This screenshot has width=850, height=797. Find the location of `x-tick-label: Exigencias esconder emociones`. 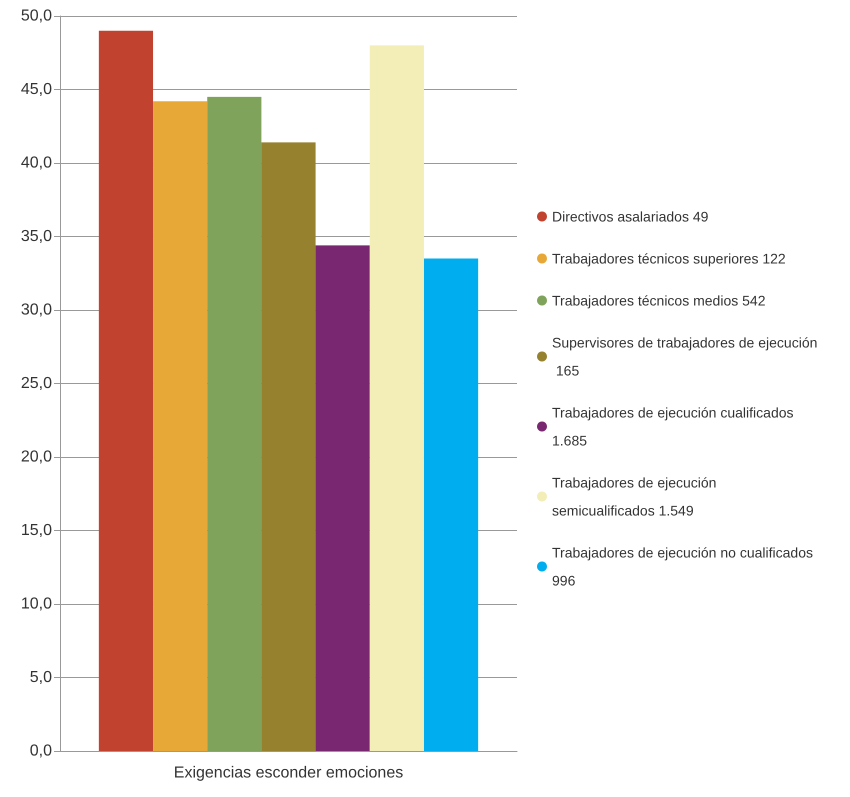

x-tick-label: Exigencias esconder emociones is located at coordinates (289, 773).